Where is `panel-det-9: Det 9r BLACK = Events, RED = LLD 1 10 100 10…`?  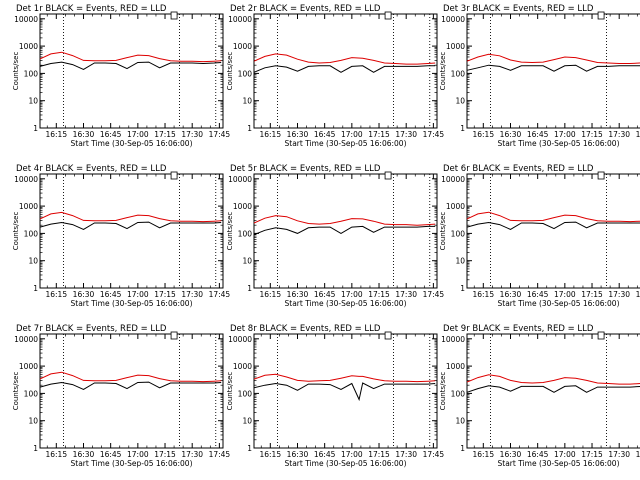
panel-det-9: Det 9r BLACK = Events, RED = LLD 1 10 100 10… is located at coordinates (539, 396).